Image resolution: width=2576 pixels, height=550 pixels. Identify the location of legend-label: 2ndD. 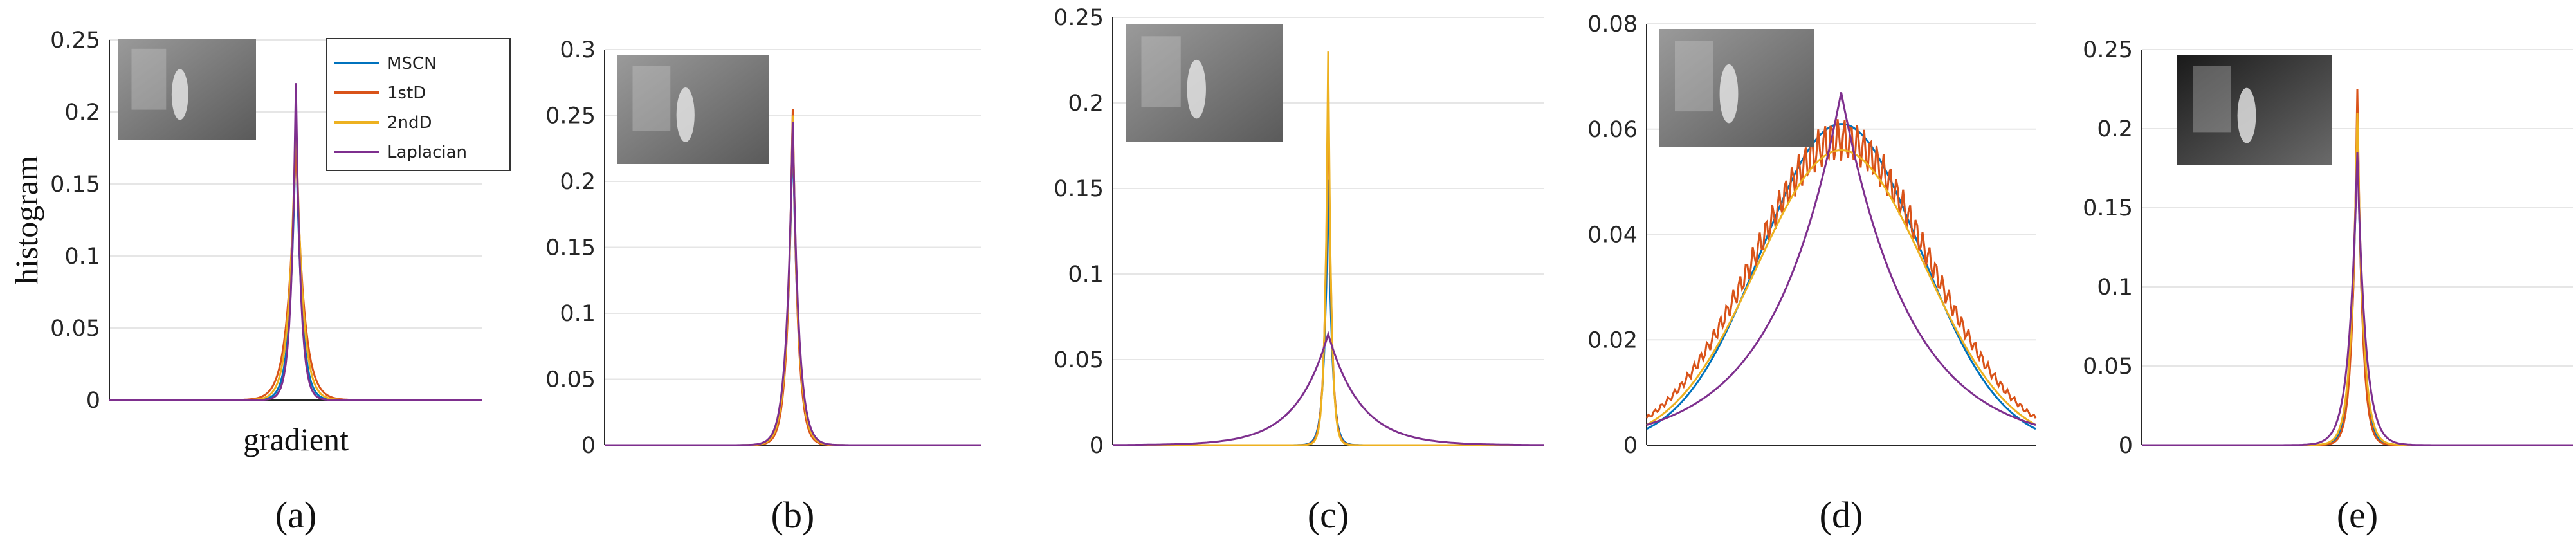
(409, 123).